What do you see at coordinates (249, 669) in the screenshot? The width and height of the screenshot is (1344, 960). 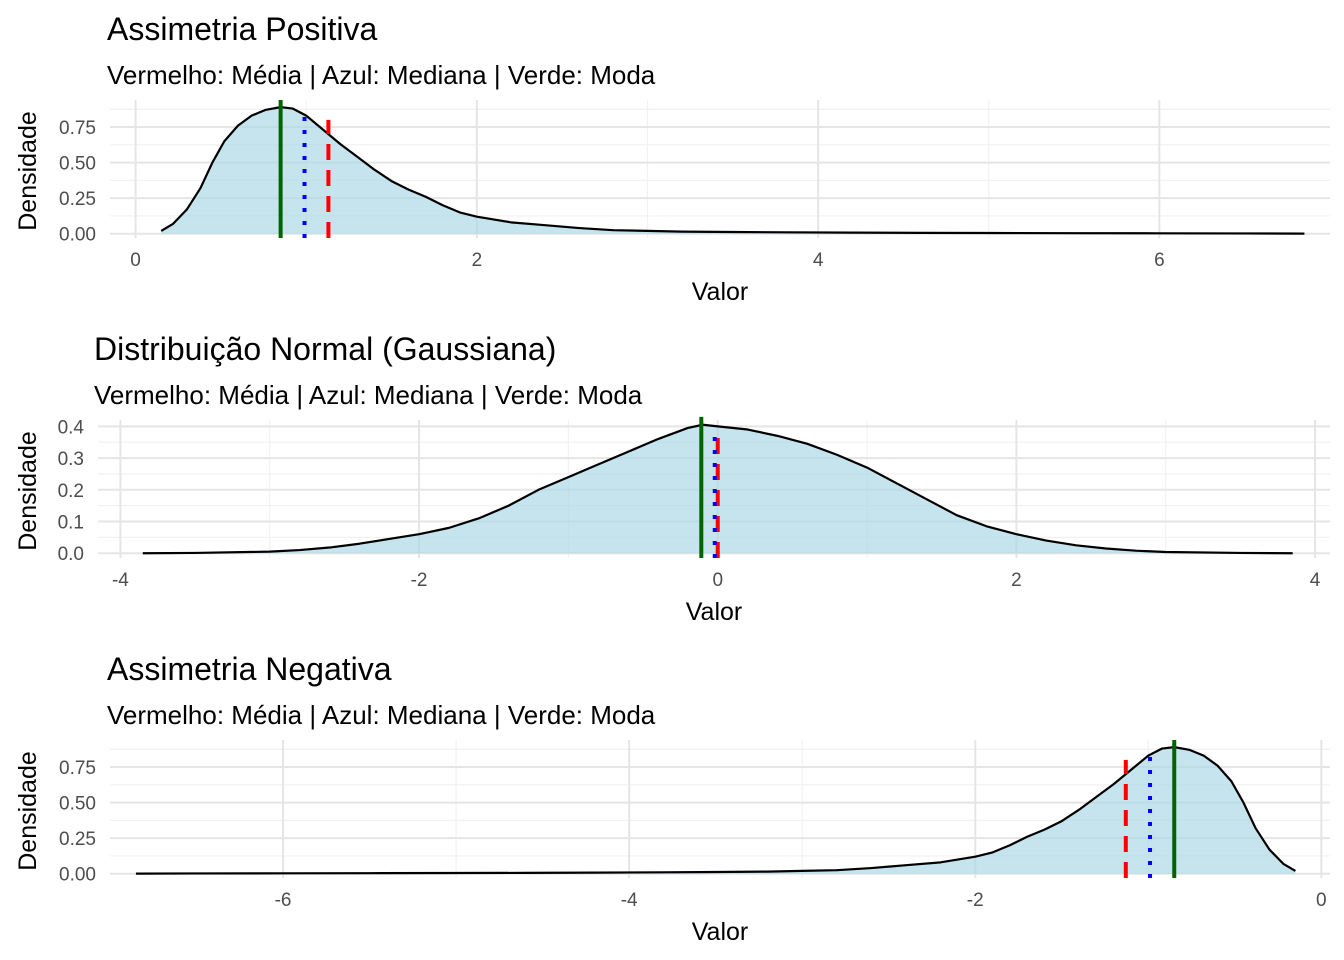 I see `chart-title: Assimetria Negativa` at bounding box center [249, 669].